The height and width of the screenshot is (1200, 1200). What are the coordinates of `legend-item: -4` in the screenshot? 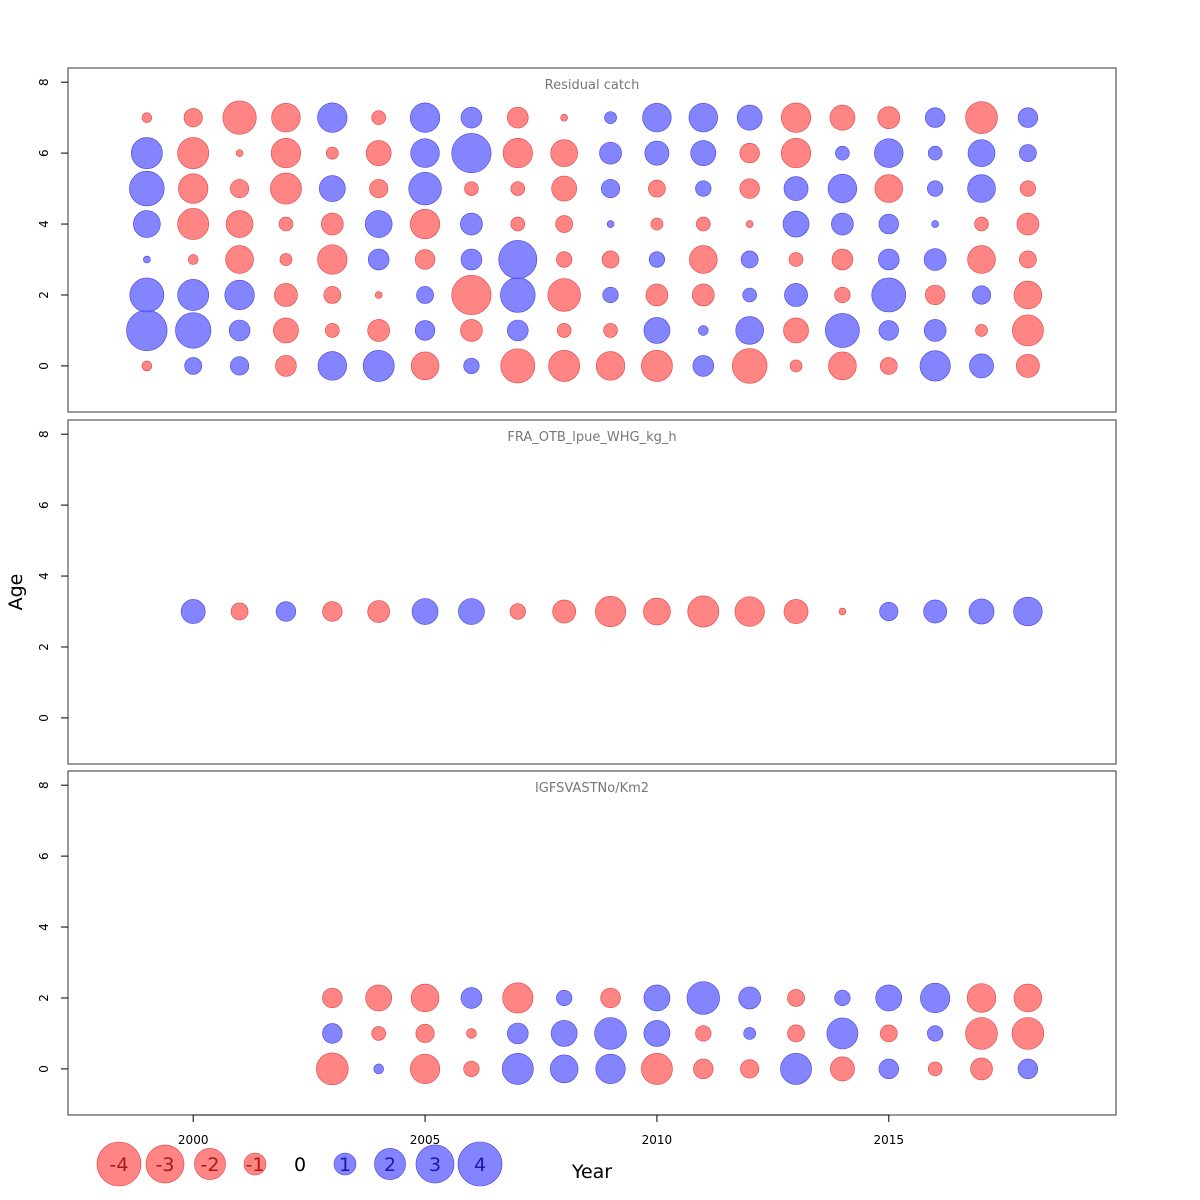 It's located at (119, 1164).